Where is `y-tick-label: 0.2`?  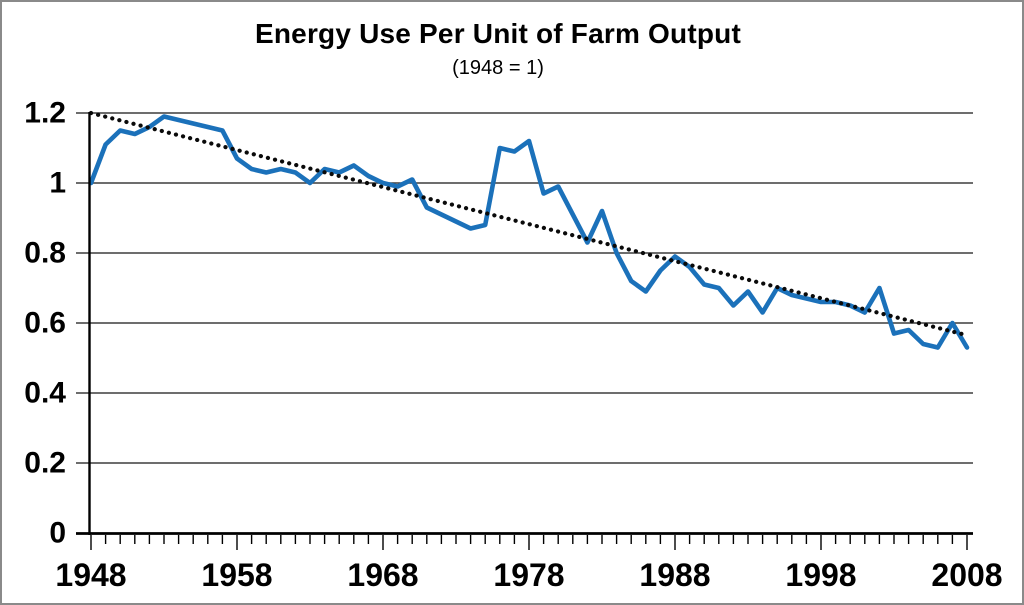
y-tick-label: 0.2 is located at coordinates (45, 463).